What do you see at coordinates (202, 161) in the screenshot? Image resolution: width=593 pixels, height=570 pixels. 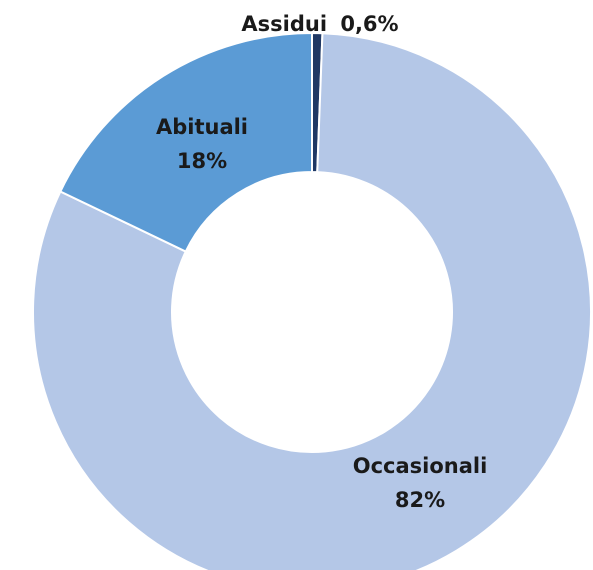 I see `slice-value-abituali: 18%` at bounding box center [202, 161].